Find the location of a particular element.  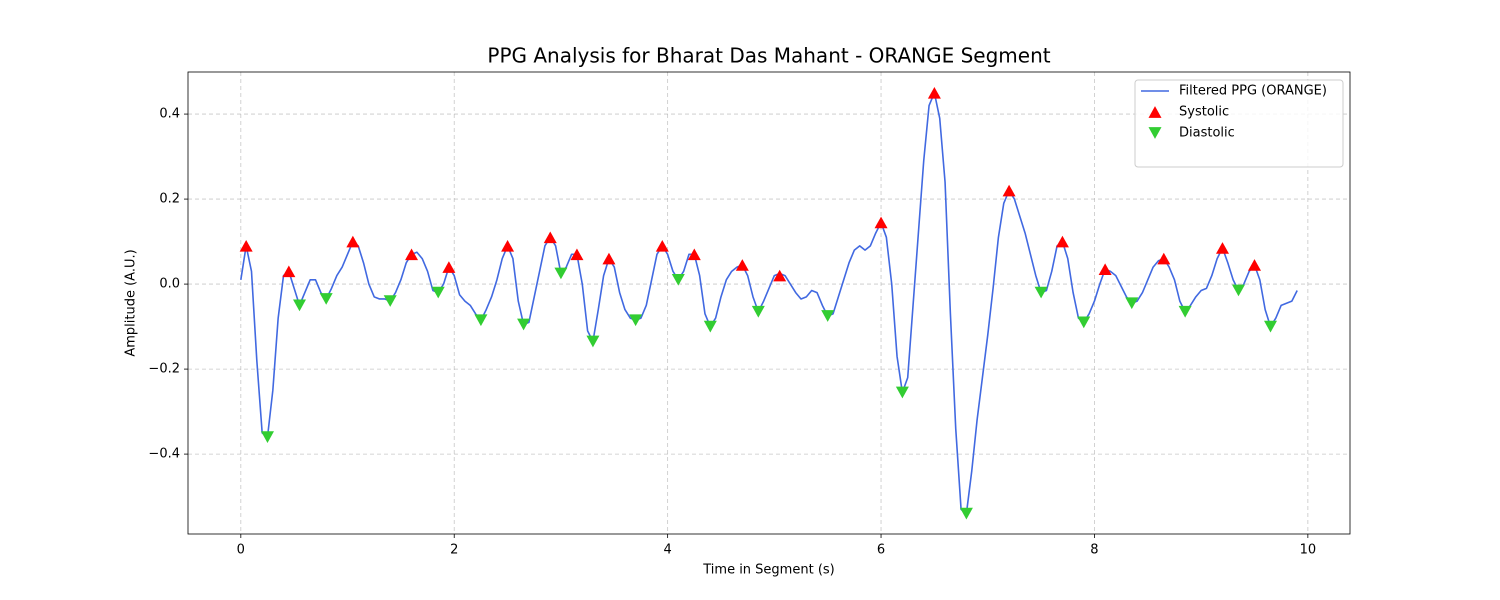

x-tick-label: 10 is located at coordinates (1308, 550).